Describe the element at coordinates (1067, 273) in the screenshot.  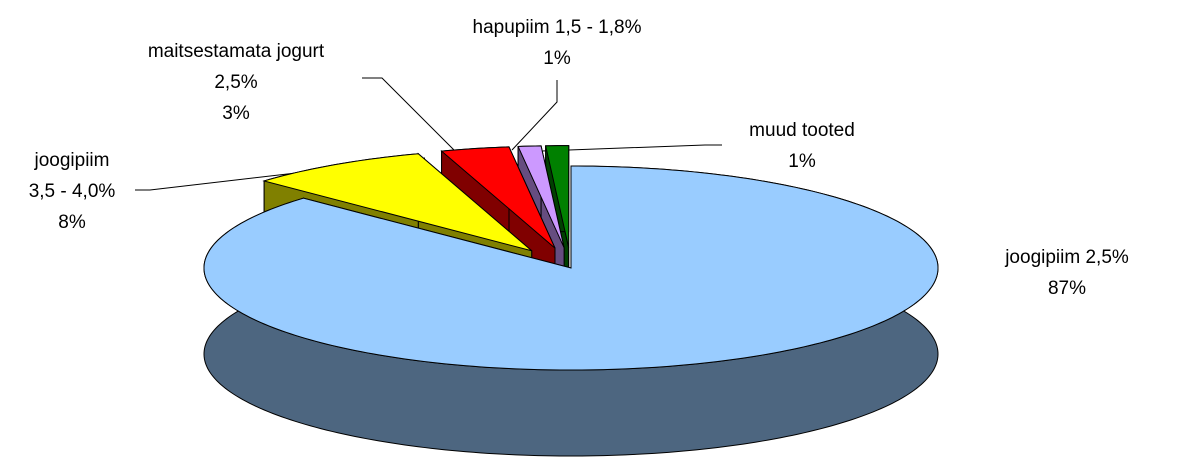
I see `data-label: joogipiim 2,5% 87%` at that location.